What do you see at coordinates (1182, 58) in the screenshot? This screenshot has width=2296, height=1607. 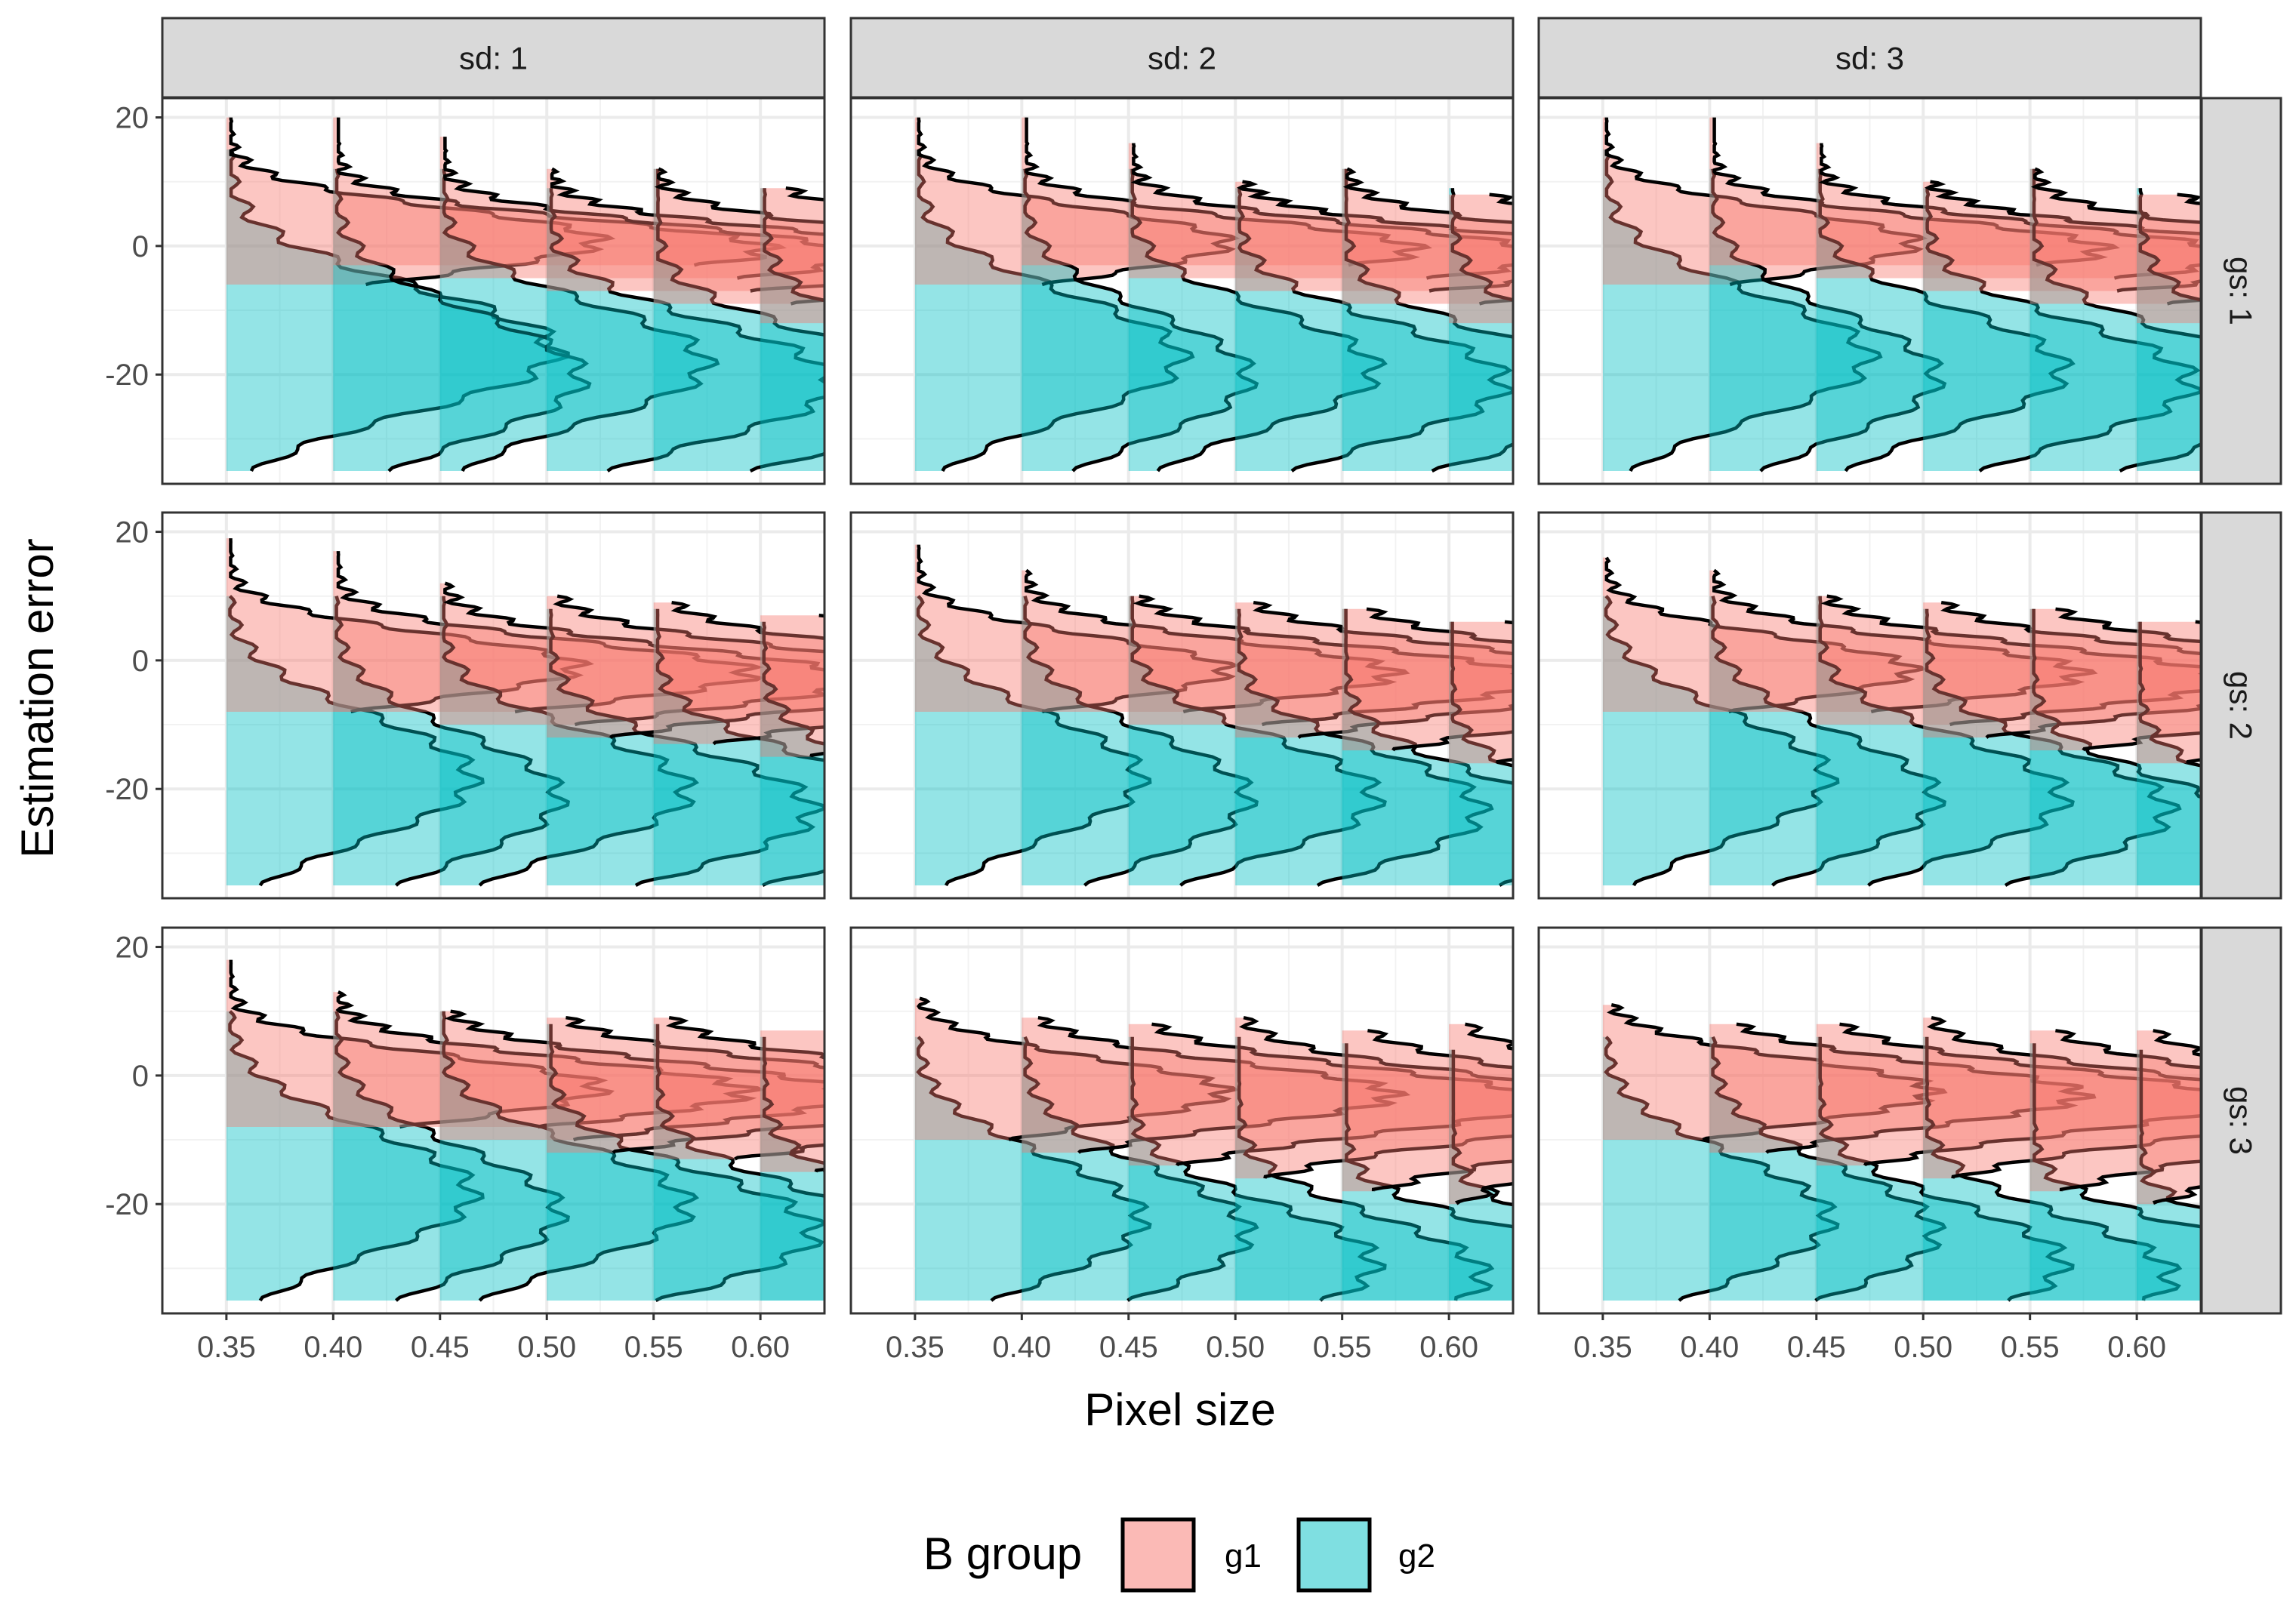 I see `facet-strip-top: sd: 2` at bounding box center [1182, 58].